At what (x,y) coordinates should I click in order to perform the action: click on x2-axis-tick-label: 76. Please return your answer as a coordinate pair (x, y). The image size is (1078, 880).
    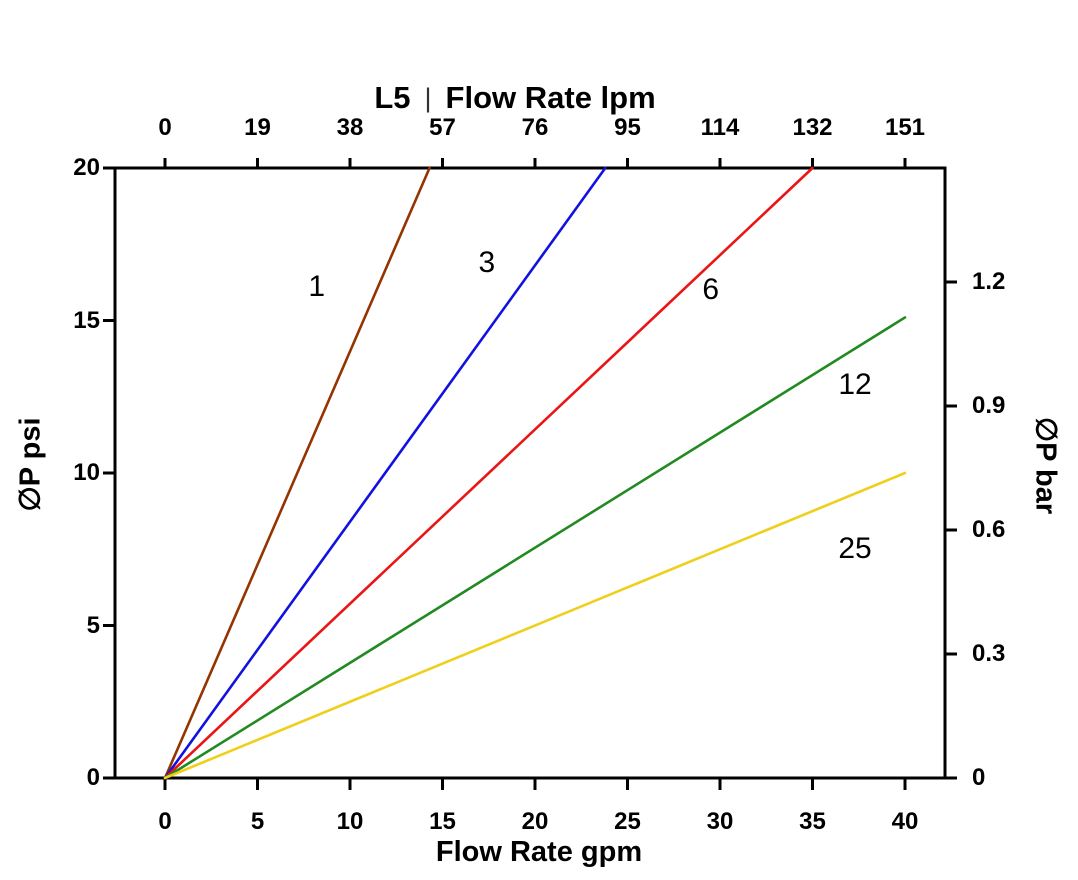
    Looking at the image, I should click on (535, 127).